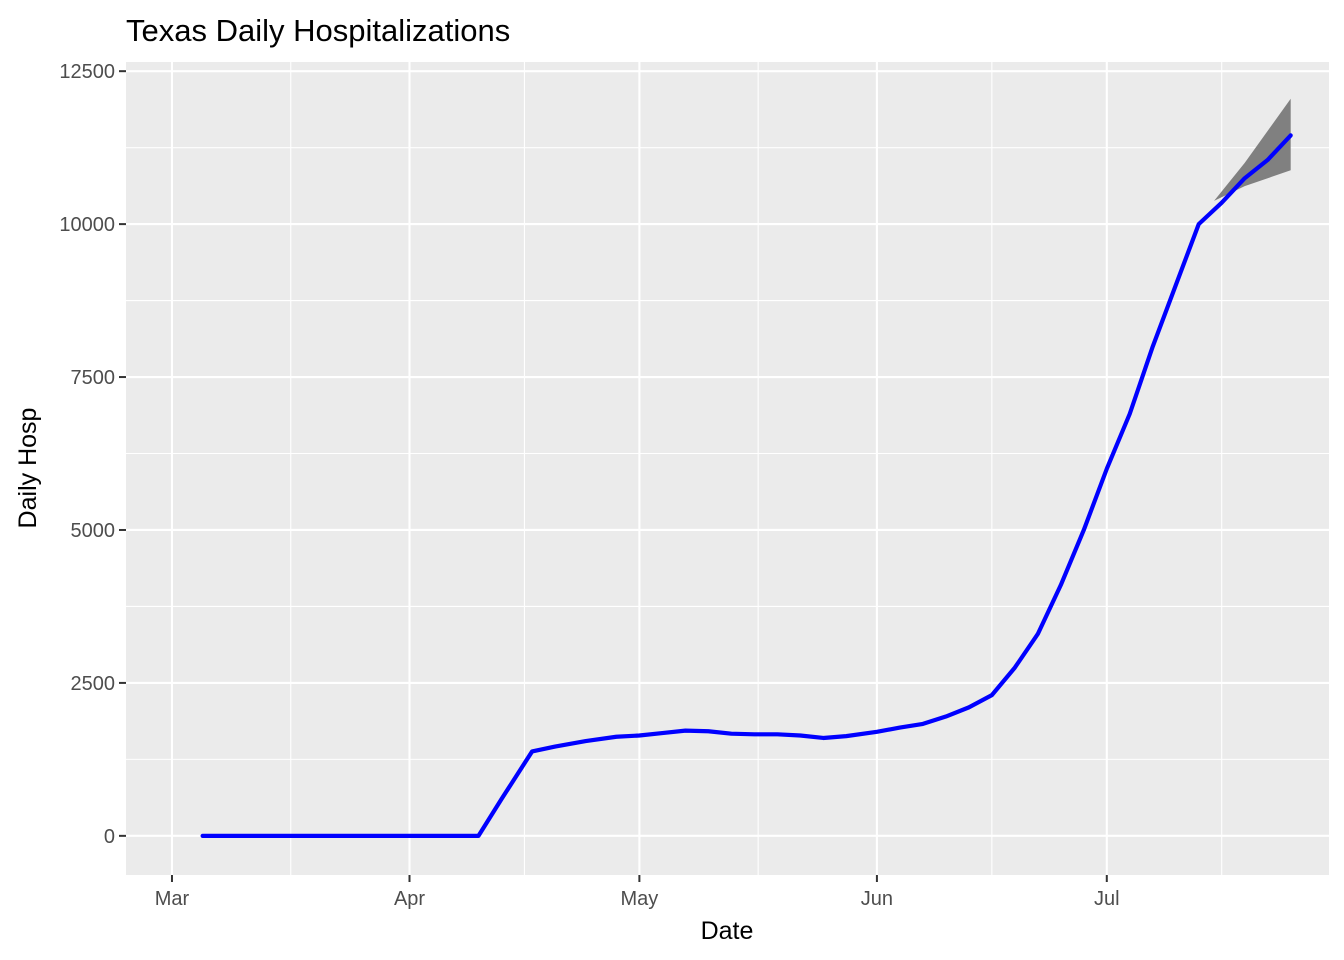 The width and height of the screenshot is (1344, 960). I want to click on y-tick-label: 0, so click(109, 837).